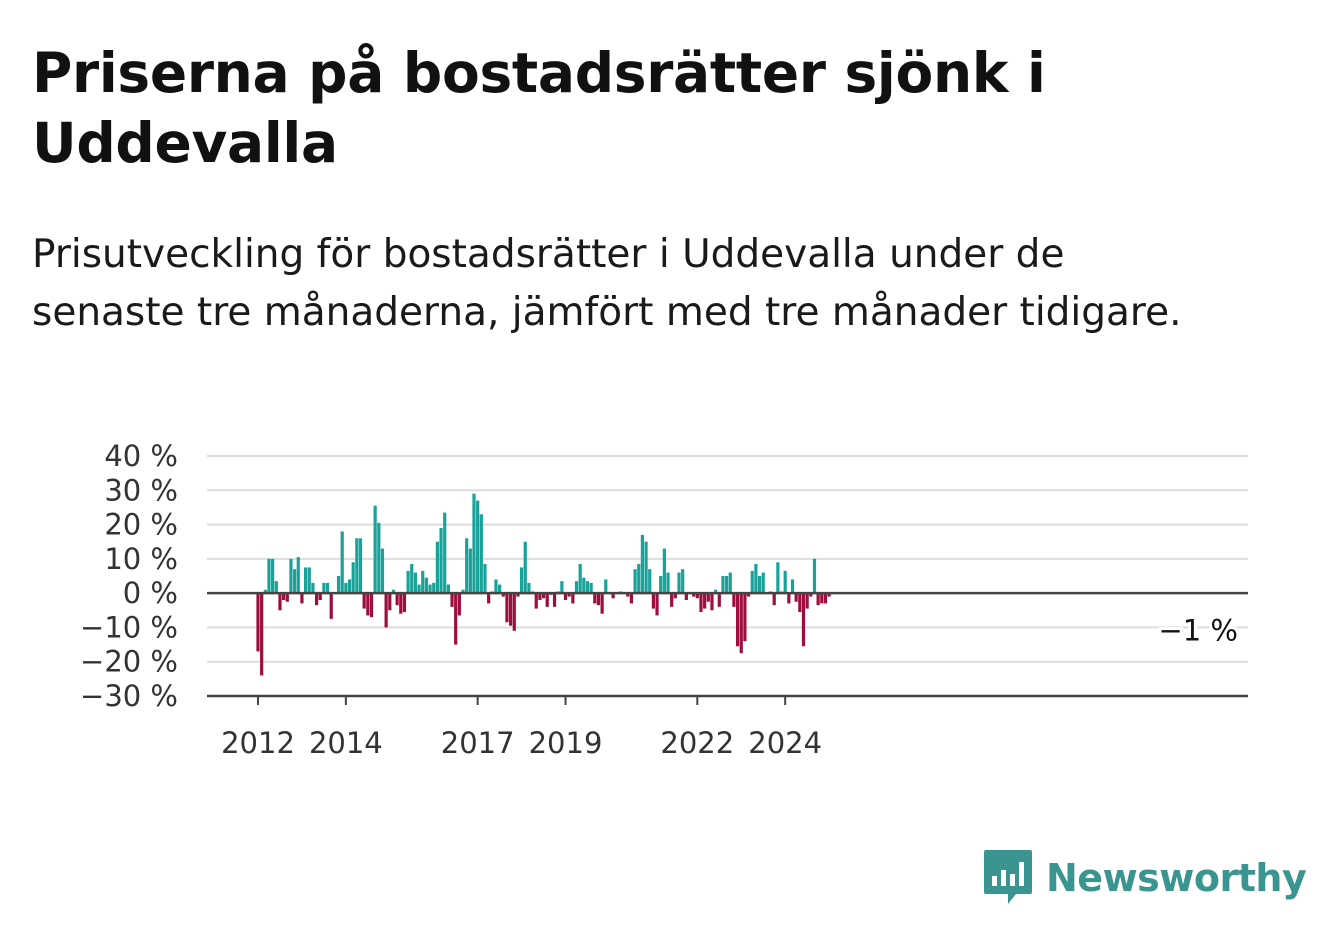  What do you see at coordinates (141, 525) in the screenshot?
I see `y-tick-label: 20 %` at bounding box center [141, 525].